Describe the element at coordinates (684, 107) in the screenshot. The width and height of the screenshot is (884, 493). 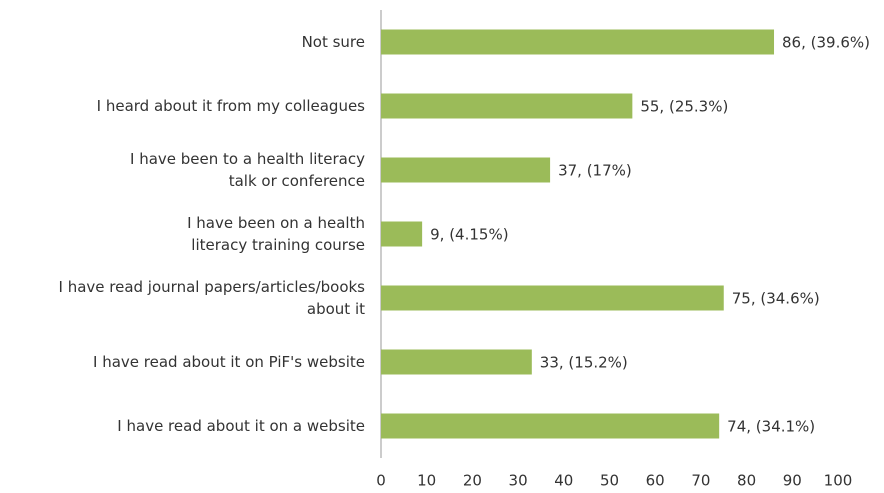
I see `data-label: 55, (25.3%)` at that location.